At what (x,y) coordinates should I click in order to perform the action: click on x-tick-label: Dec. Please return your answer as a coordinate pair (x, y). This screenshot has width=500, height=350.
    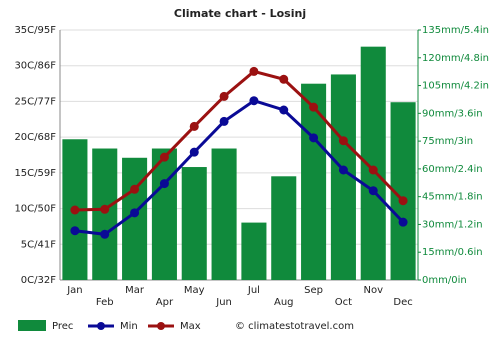
    Looking at the image, I should click on (402, 302).